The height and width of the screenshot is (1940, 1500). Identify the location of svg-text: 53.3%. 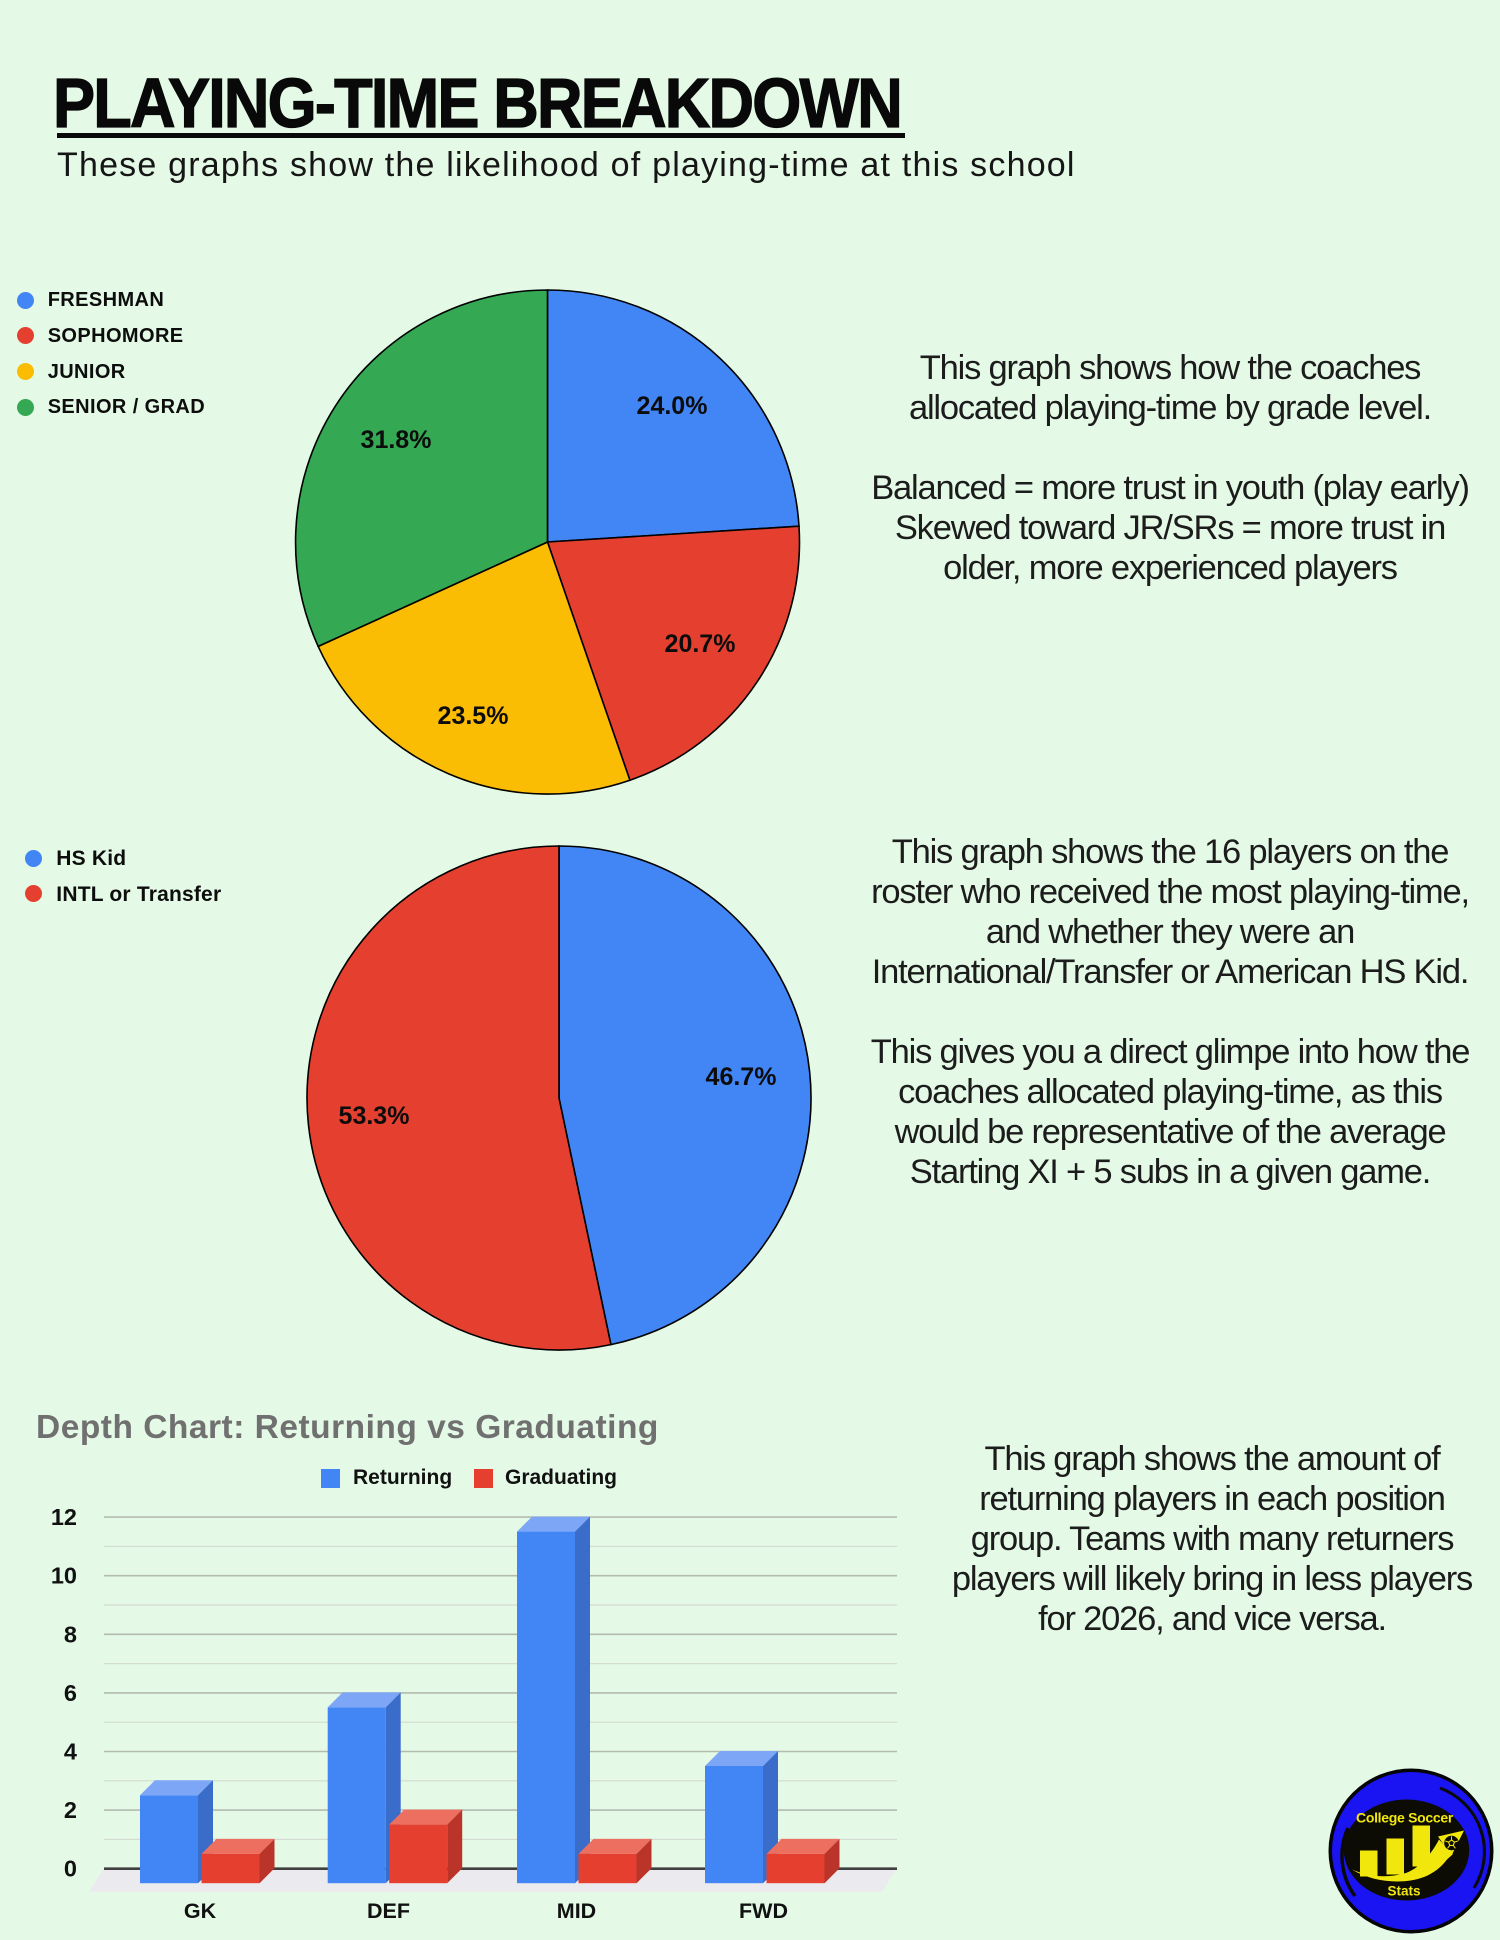
(374, 1116).